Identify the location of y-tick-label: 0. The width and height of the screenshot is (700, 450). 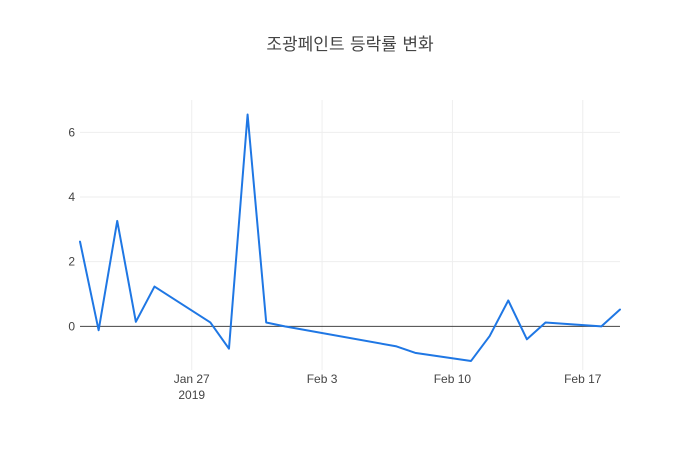
(71, 326).